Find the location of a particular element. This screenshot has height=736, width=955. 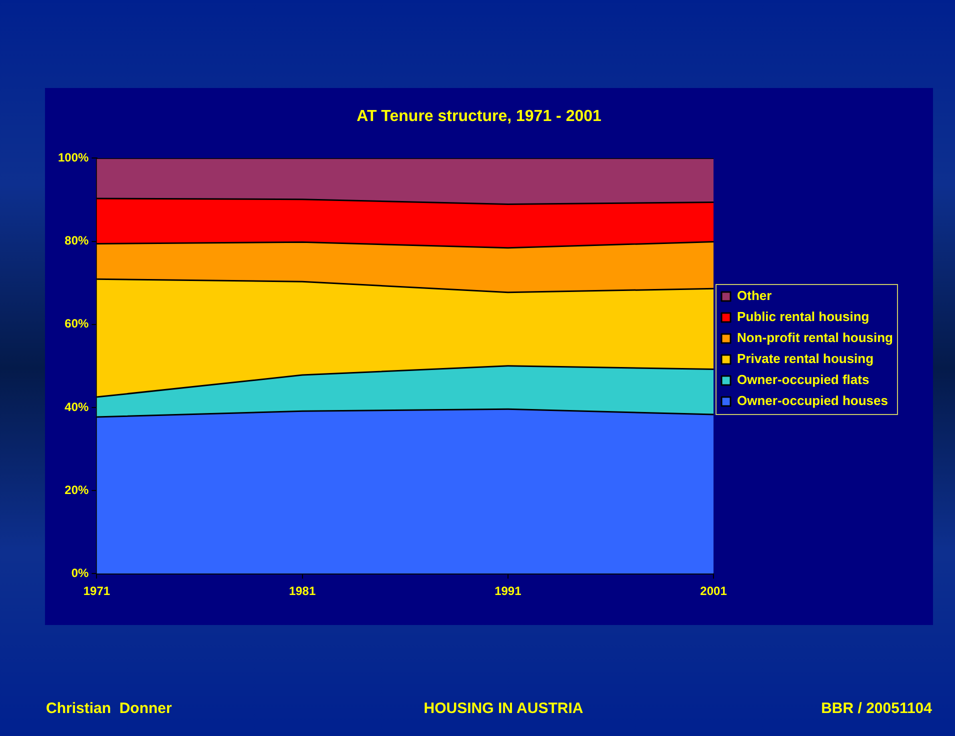

x-tick-label: 1971 is located at coordinates (96, 591).